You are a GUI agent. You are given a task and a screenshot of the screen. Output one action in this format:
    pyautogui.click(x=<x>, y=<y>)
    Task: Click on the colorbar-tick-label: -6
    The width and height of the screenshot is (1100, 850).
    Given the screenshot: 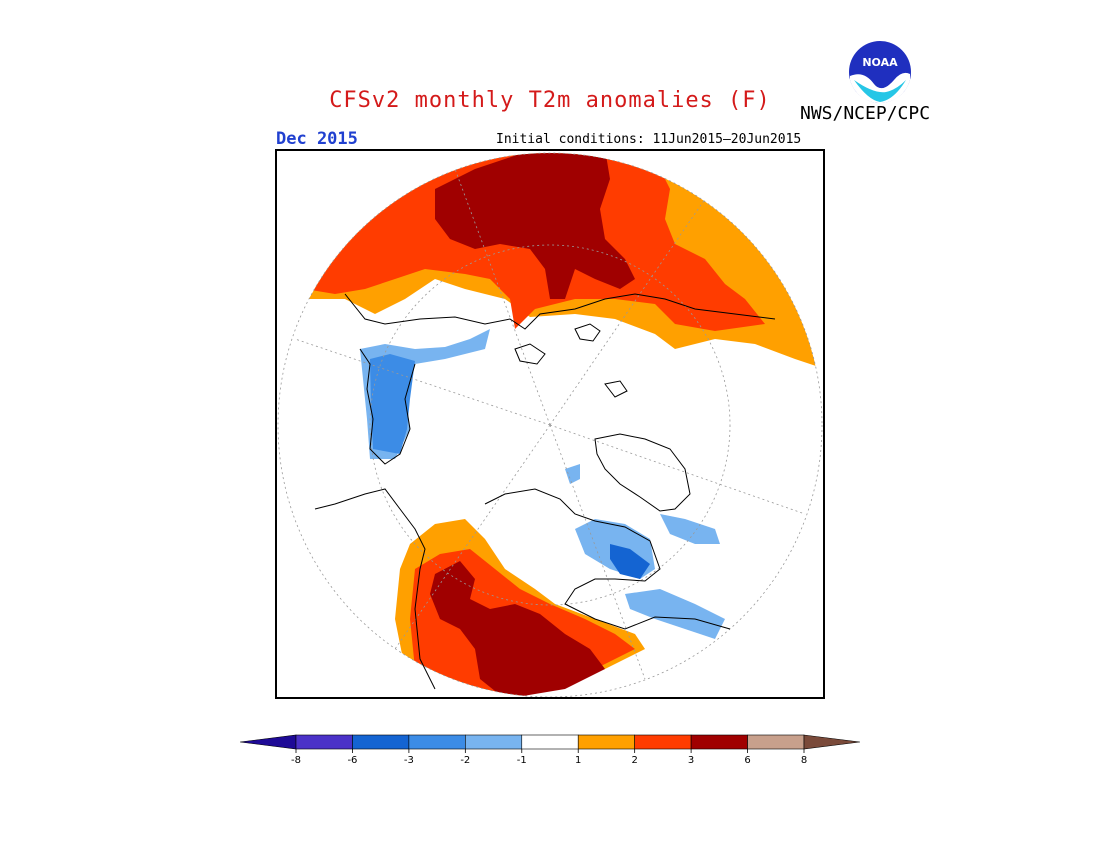 What is the action you would take?
    pyautogui.click(x=352, y=760)
    